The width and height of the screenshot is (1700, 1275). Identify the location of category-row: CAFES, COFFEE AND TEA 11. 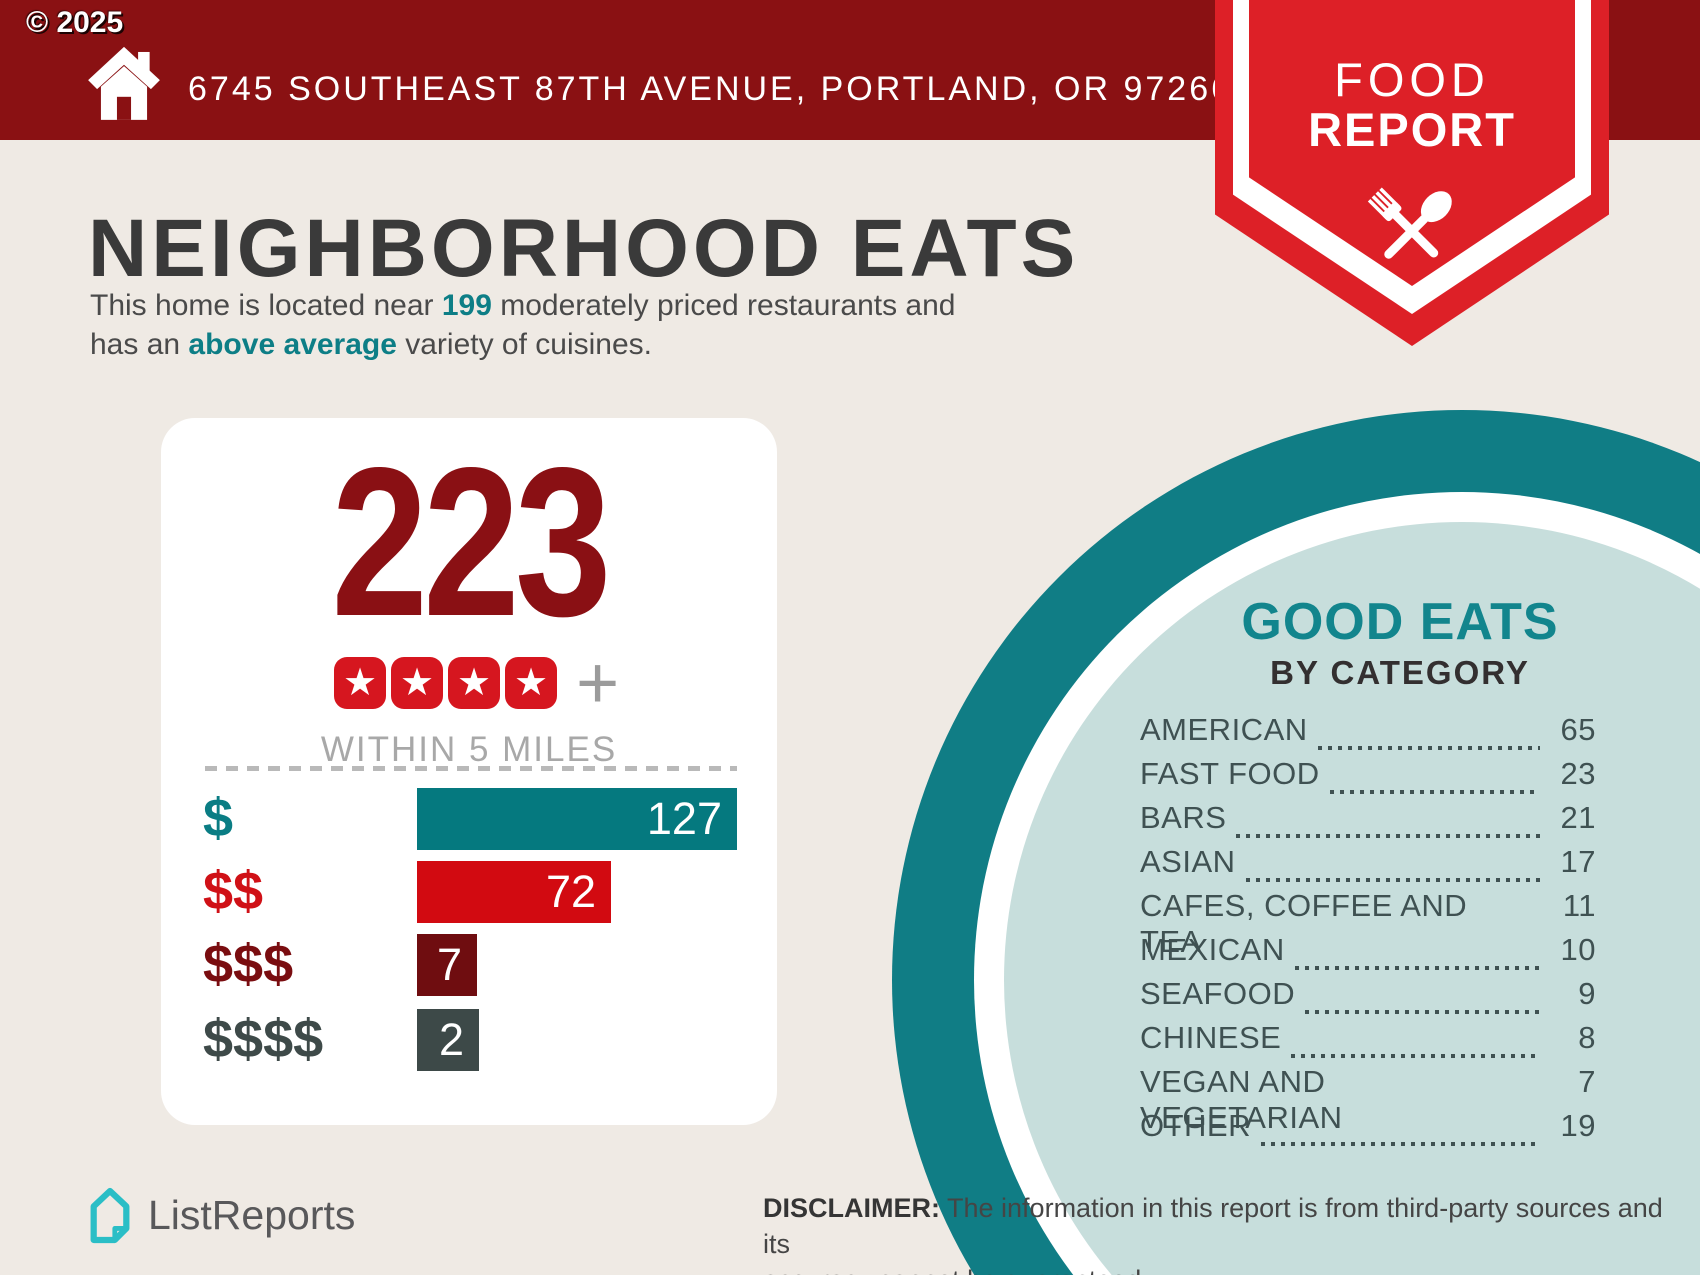
(1368, 923).